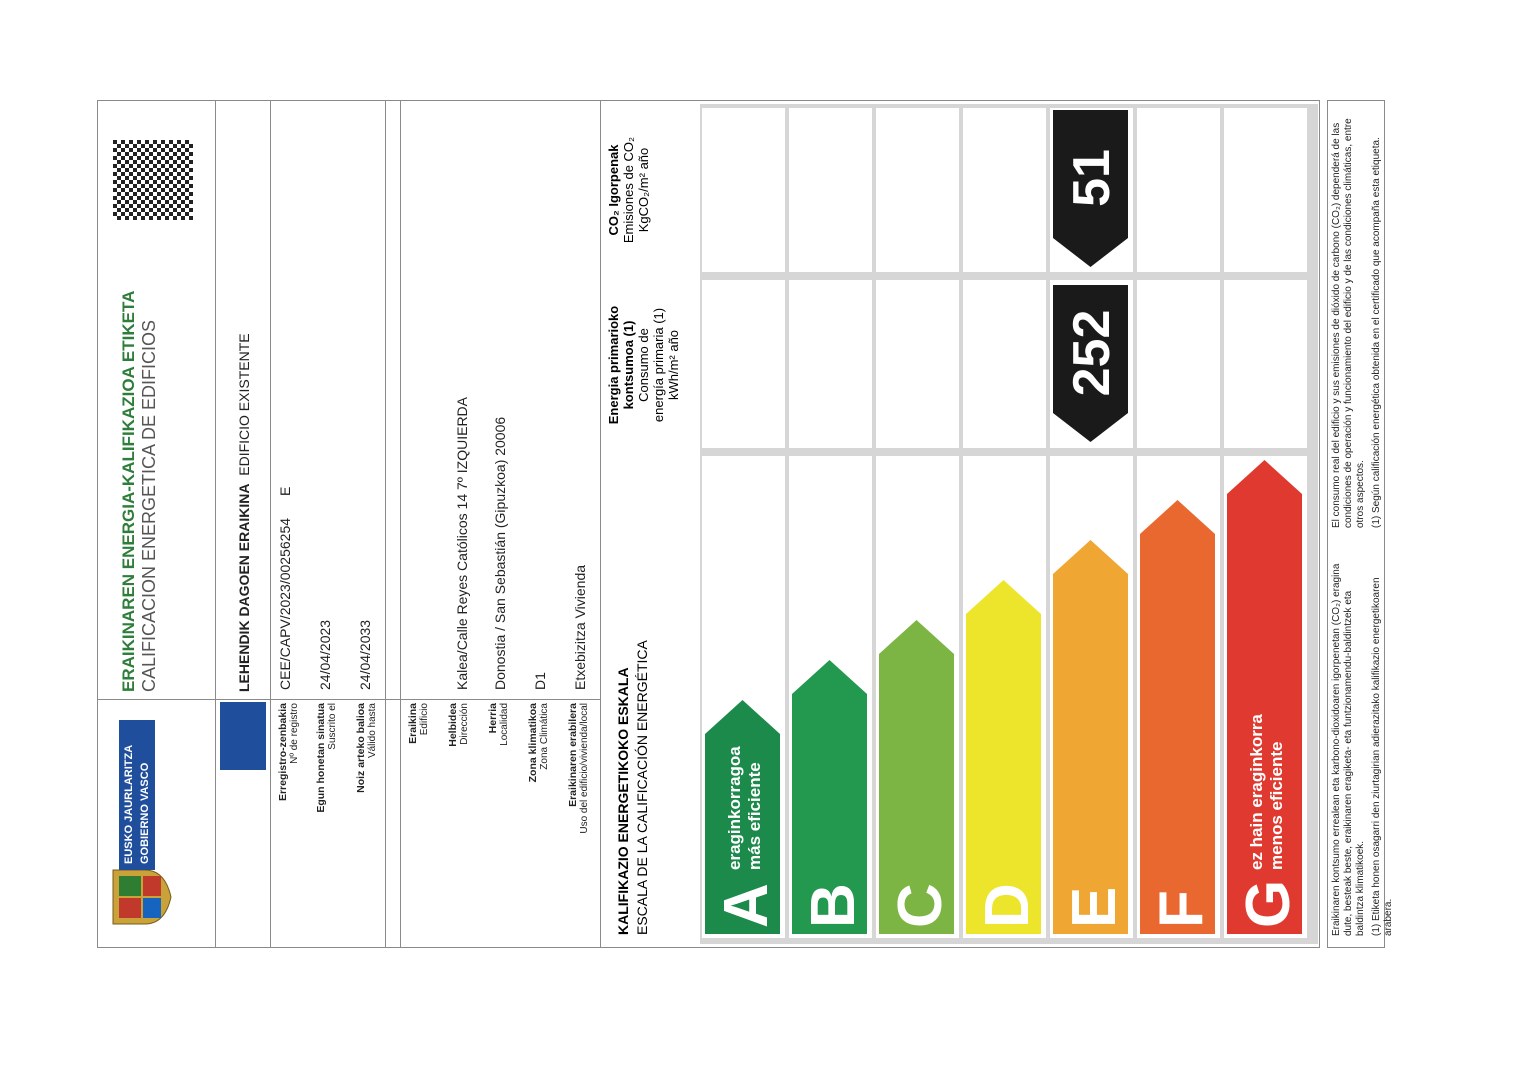 This screenshot has height=1080, width=1527. What do you see at coordinates (285, 491) in the screenshot?
I see `value-text: E` at bounding box center [285, 491].